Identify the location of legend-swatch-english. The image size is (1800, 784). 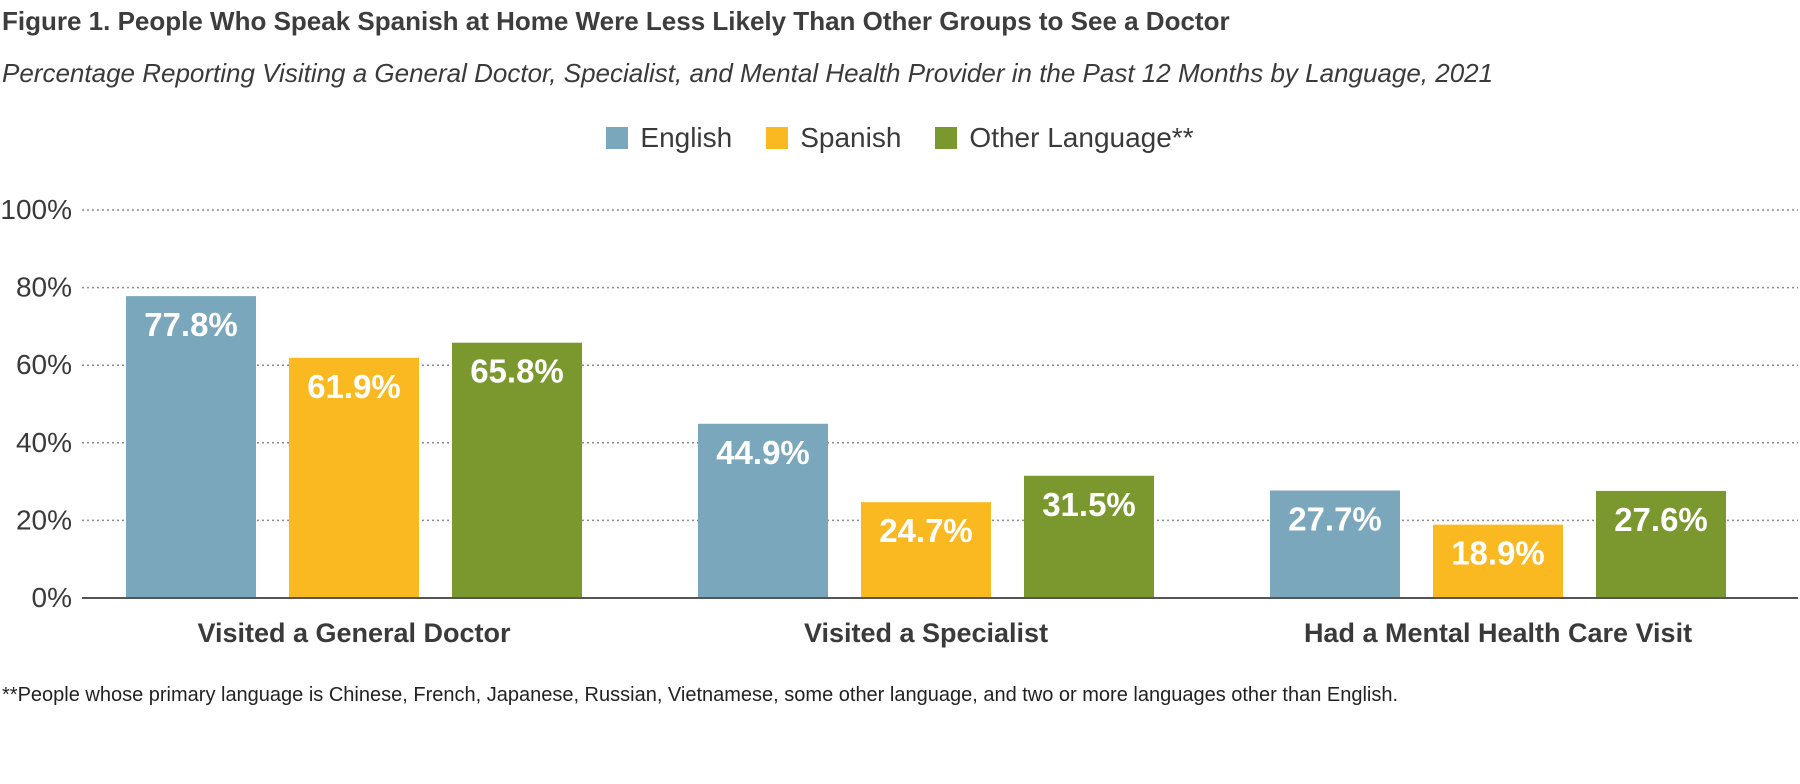
(617, 138).